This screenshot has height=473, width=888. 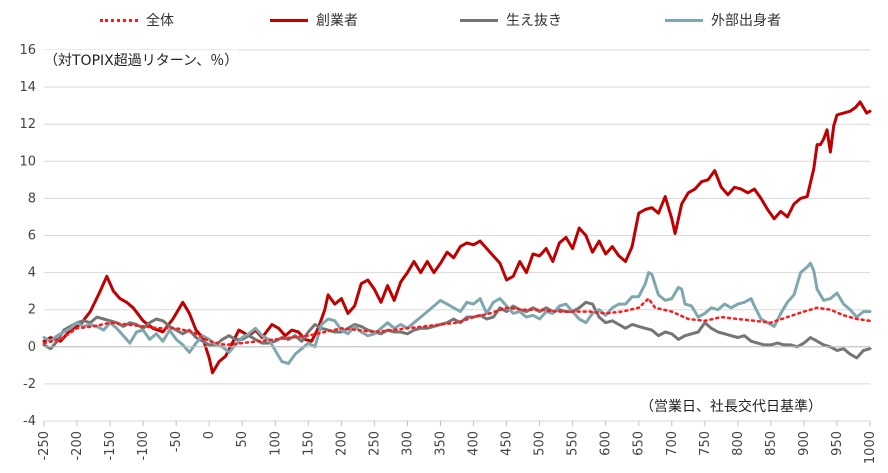 I want to click on y-tick-label-2: 2, so click(x=32, y=310).